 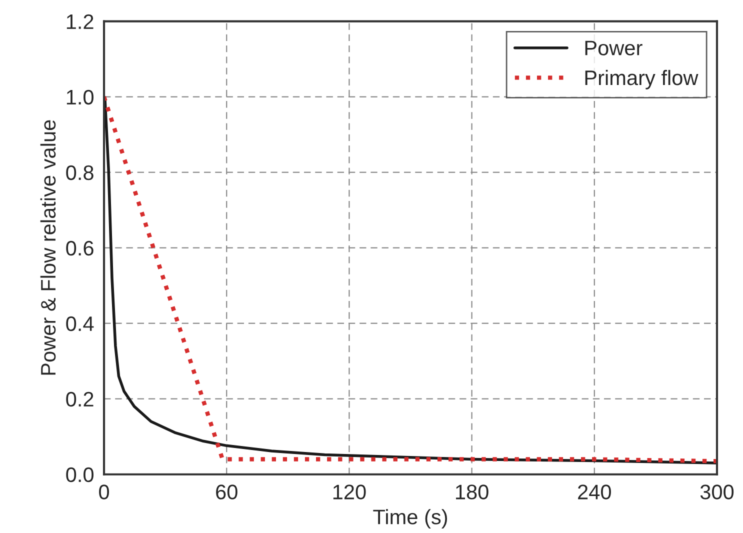 I want to click on x-tick-label: 0, so click(x=104, y=492).